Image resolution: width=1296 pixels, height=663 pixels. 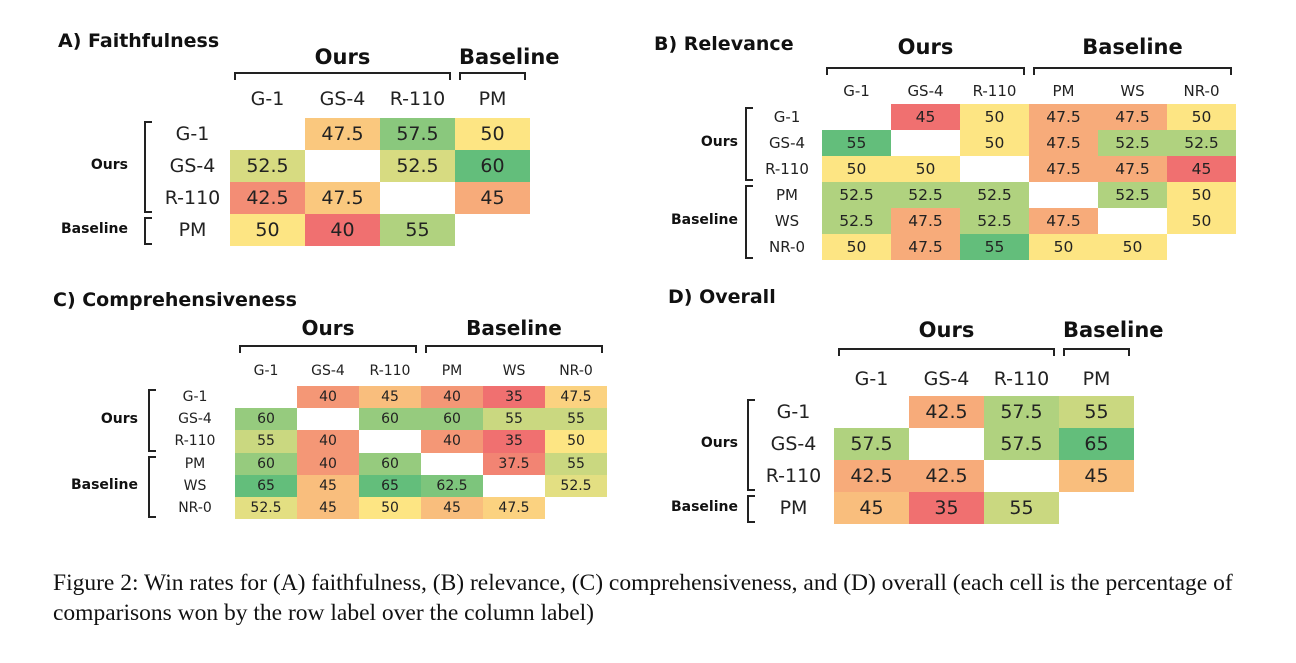 What do you see at coordinates (719, 443) in the screenshot?
I see `row-group-ours-label: Ours` at bounding box center [719, 443].